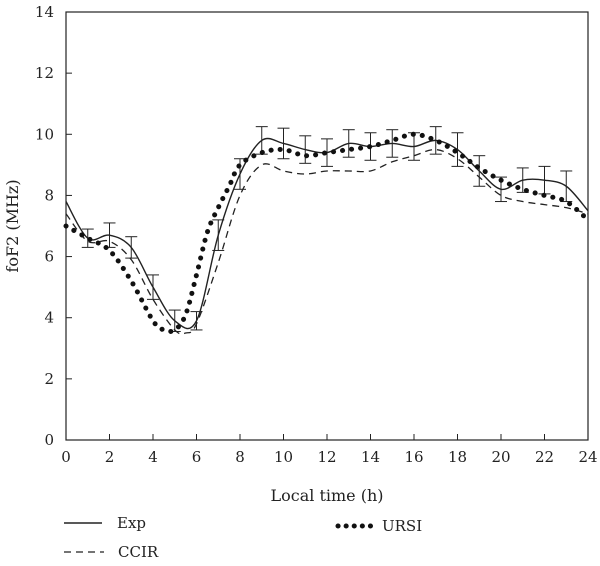 The width and height of the screenshot is (600, 566). What do you see at coordinates (66, 457) in the screenshot?
I see `x-tick-label: 0` at bounding box center [66, 457].